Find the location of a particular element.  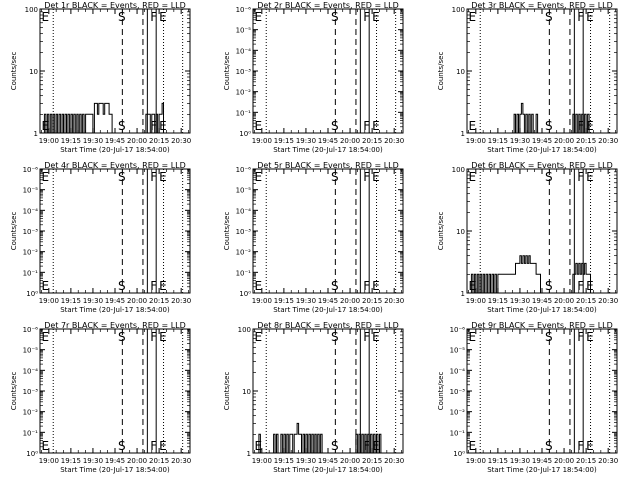

x-tick-label: 19:45 is located at coordinates (542, 461).